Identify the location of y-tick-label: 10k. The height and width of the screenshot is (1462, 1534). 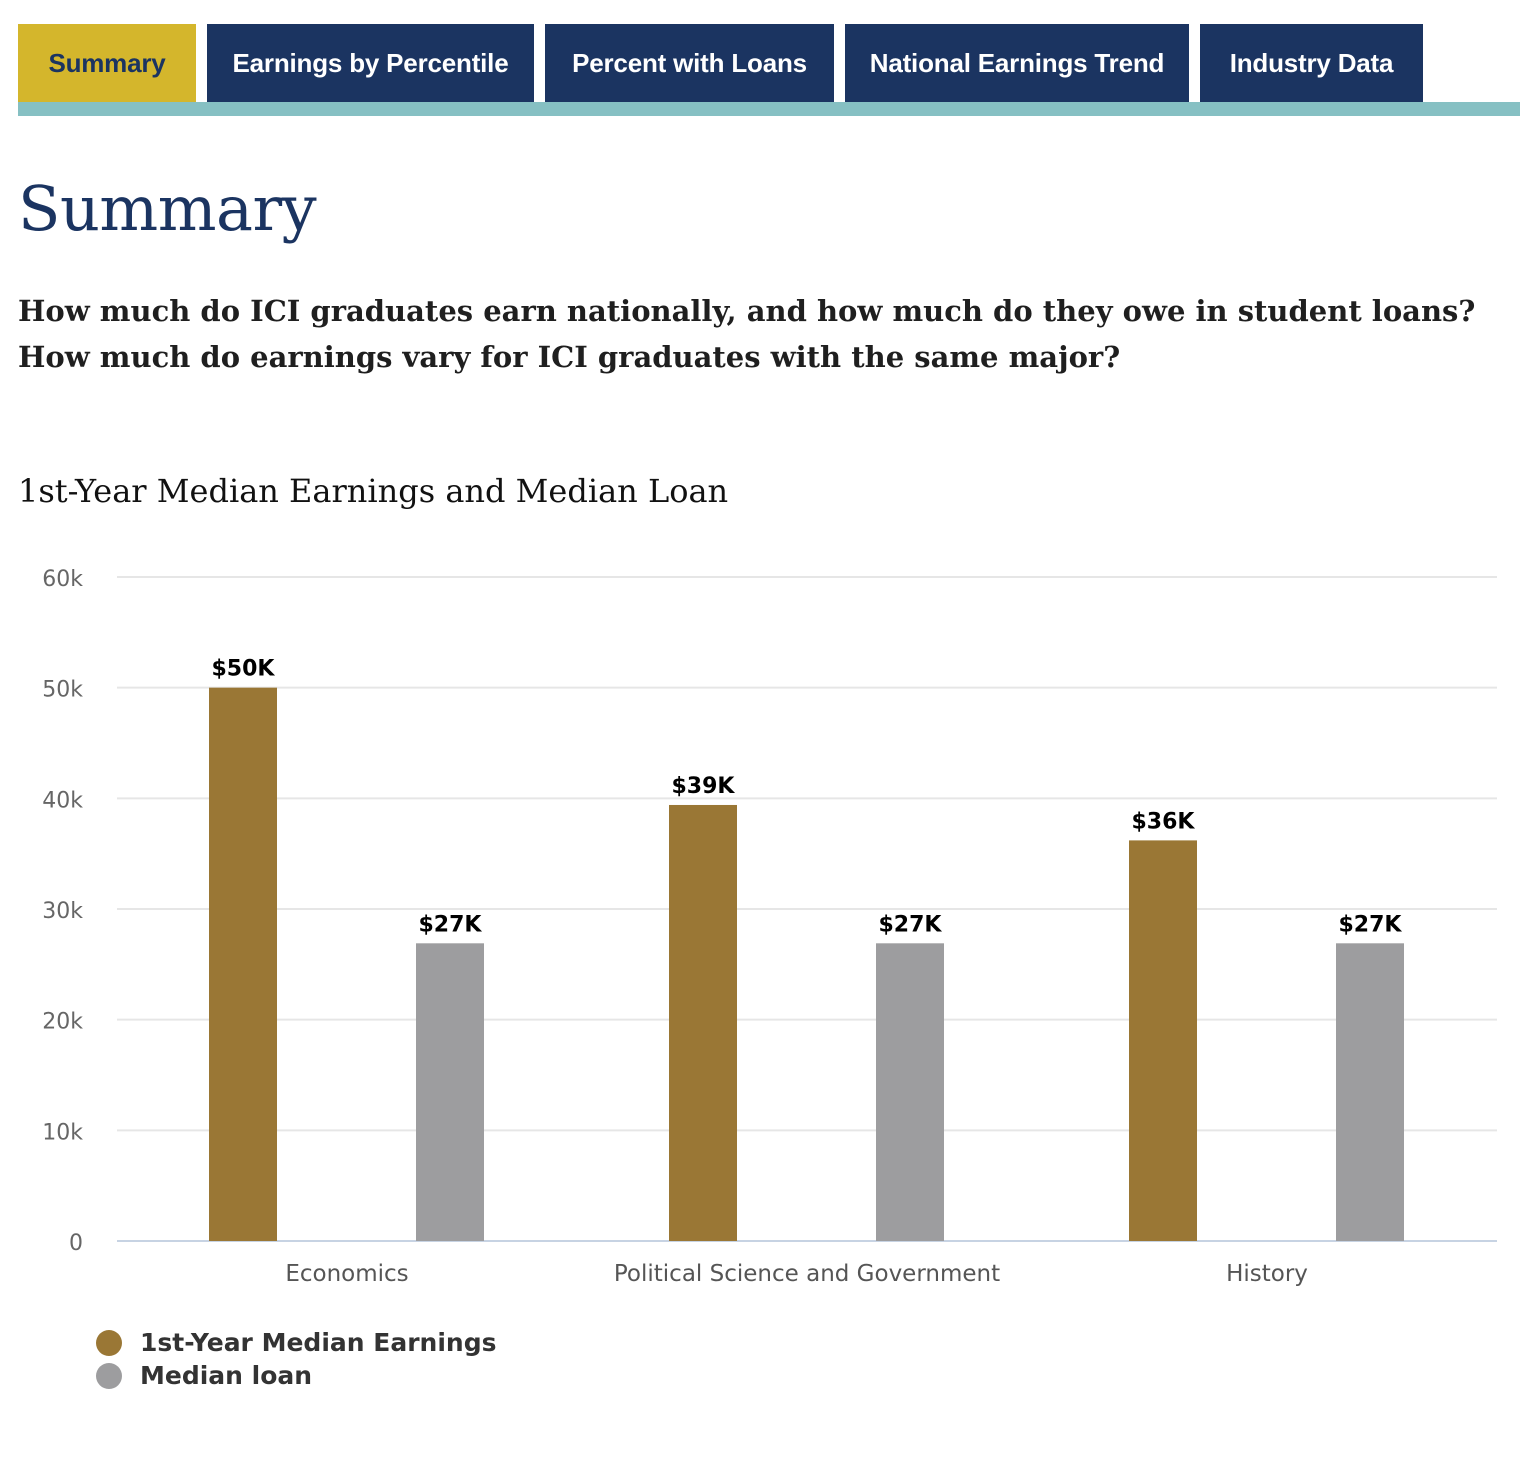
(62, 1132).